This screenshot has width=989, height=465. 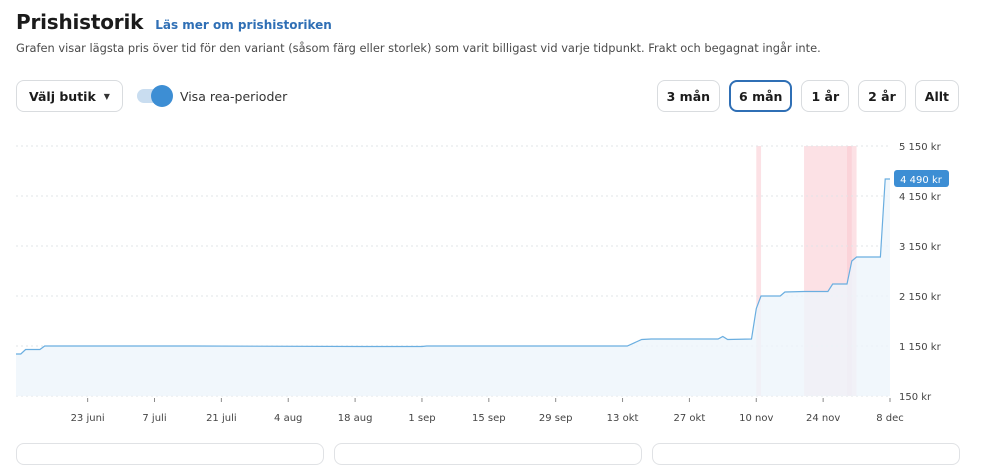 What do you see at coordinates (489, 418) in the screenshot?
I see `x-tick-label: 15 sep` at bounding box center [489, 418].